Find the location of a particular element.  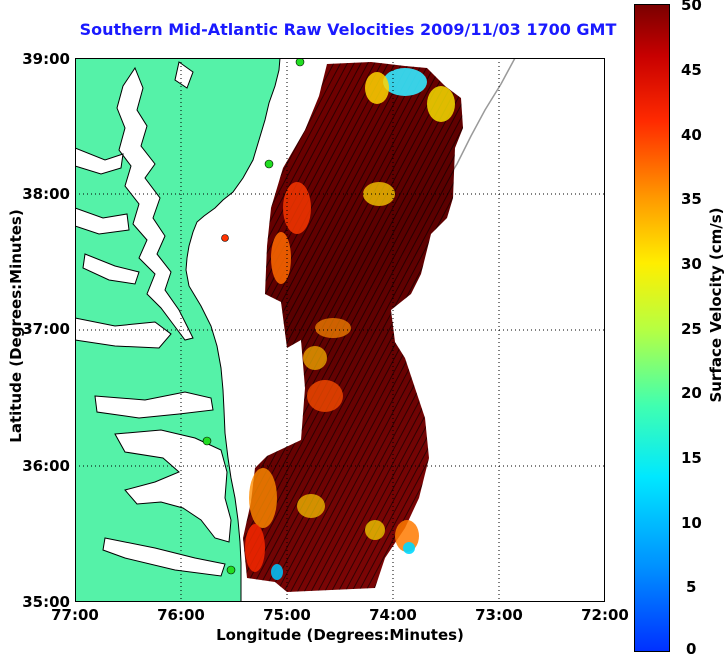

colorbar-tick-40: 40 is located at coordinates (691, 135).